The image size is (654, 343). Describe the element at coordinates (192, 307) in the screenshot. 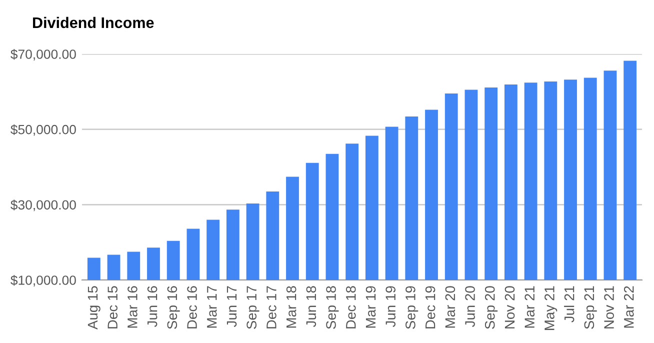

I see `x-tick-label: Dec 16` at that location.